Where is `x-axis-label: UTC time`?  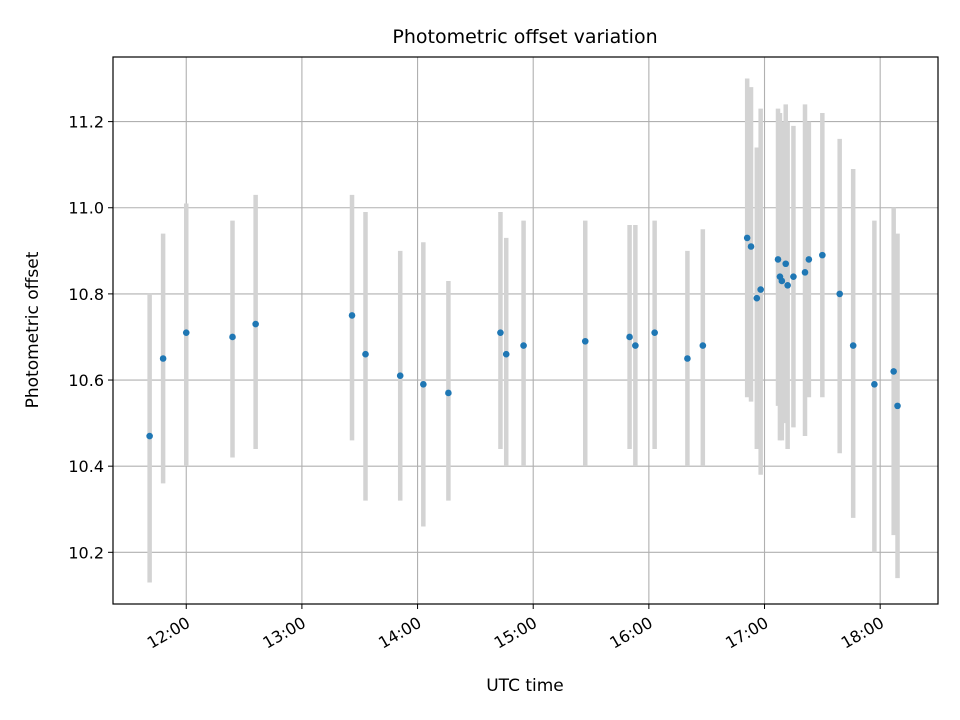
x-axis-label: UTC time is located at coordinates (525, 686).